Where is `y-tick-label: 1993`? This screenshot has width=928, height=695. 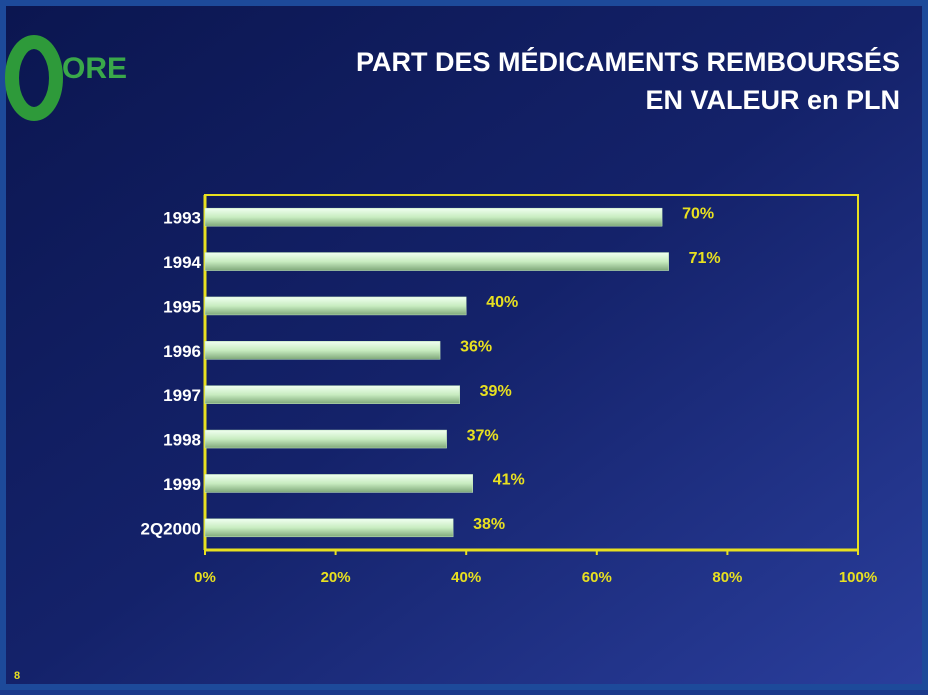
y-tick-label: 1993 is located at coordinates (182, 218).